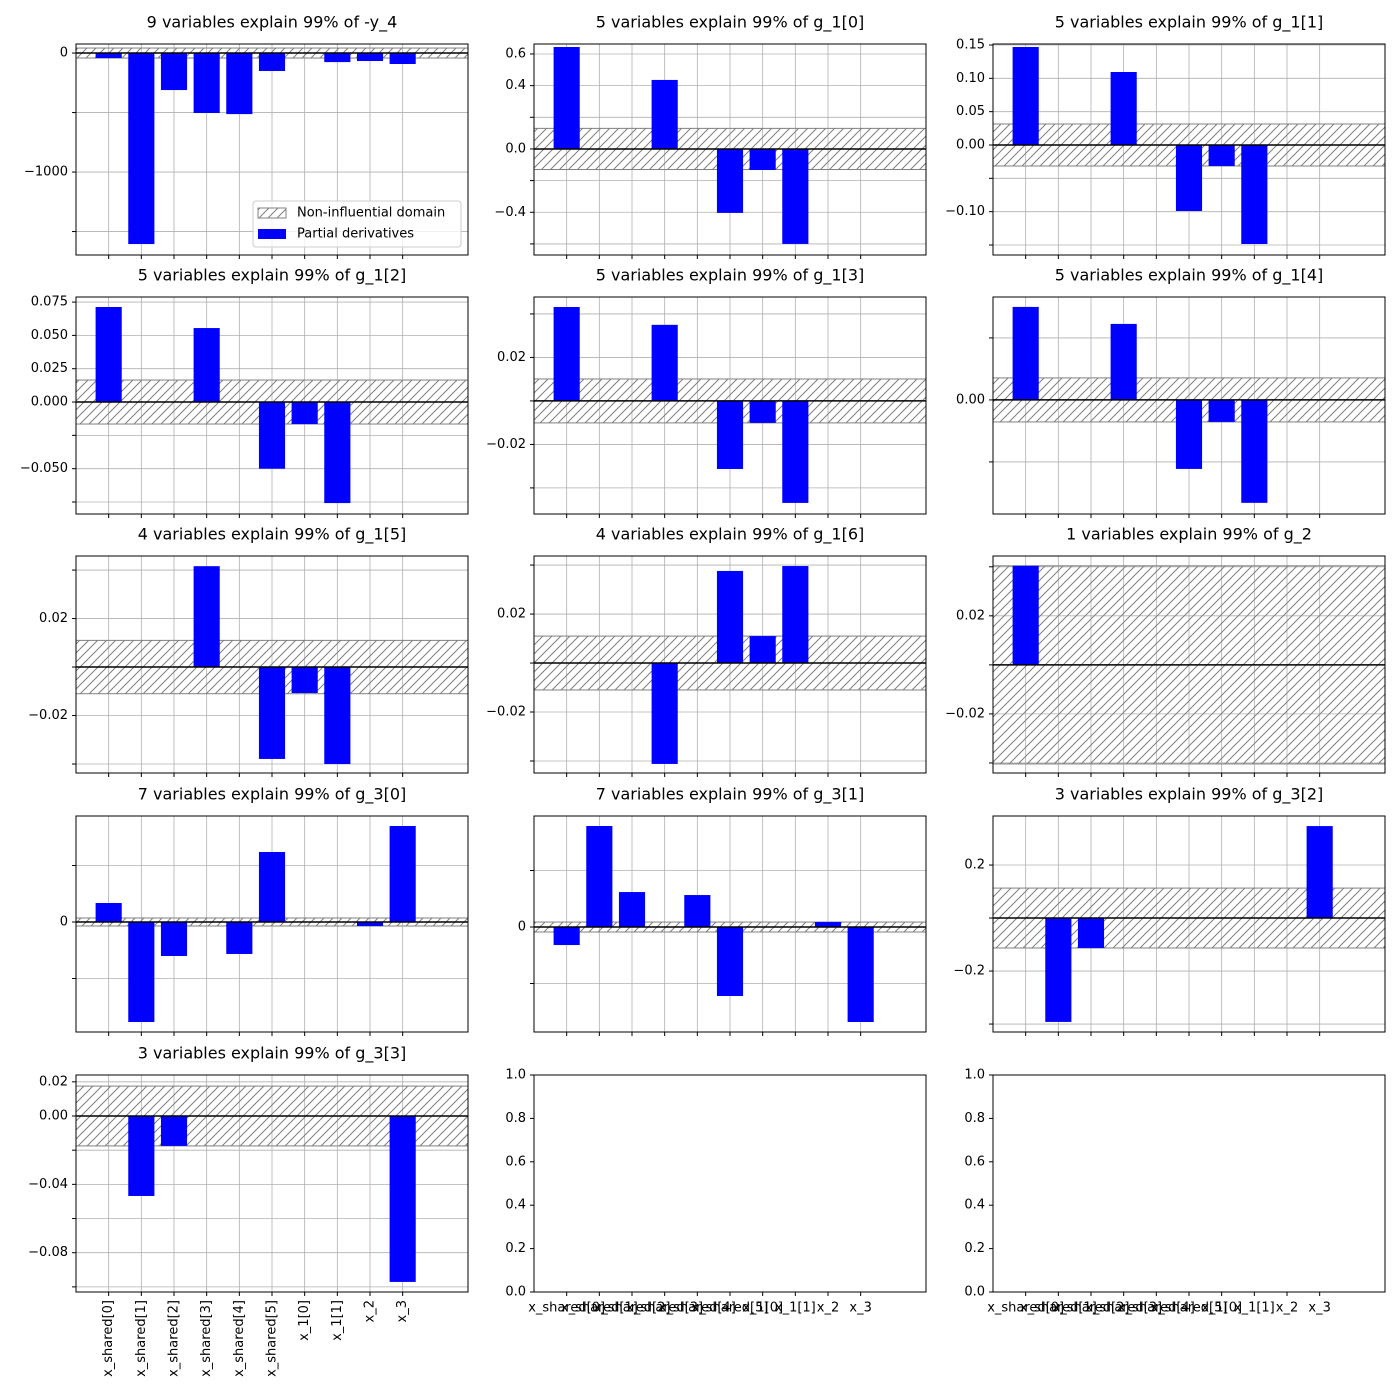 This screenshot has height=1400, width=1400. Describe the element at coordinates (48, 1184) in the screenshot. I see `y-tick-label: −0.04` at that location.